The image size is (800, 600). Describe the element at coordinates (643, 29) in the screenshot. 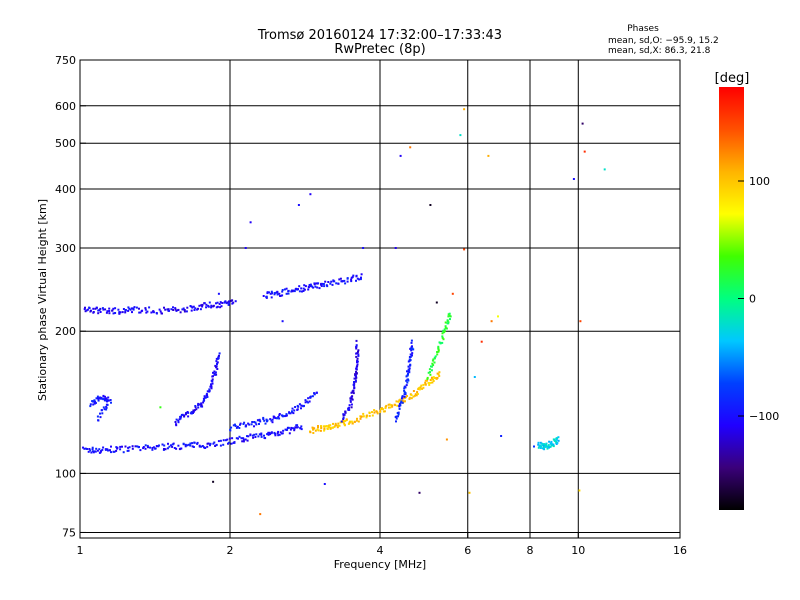

I see `stats-heading: Phases` at that location.